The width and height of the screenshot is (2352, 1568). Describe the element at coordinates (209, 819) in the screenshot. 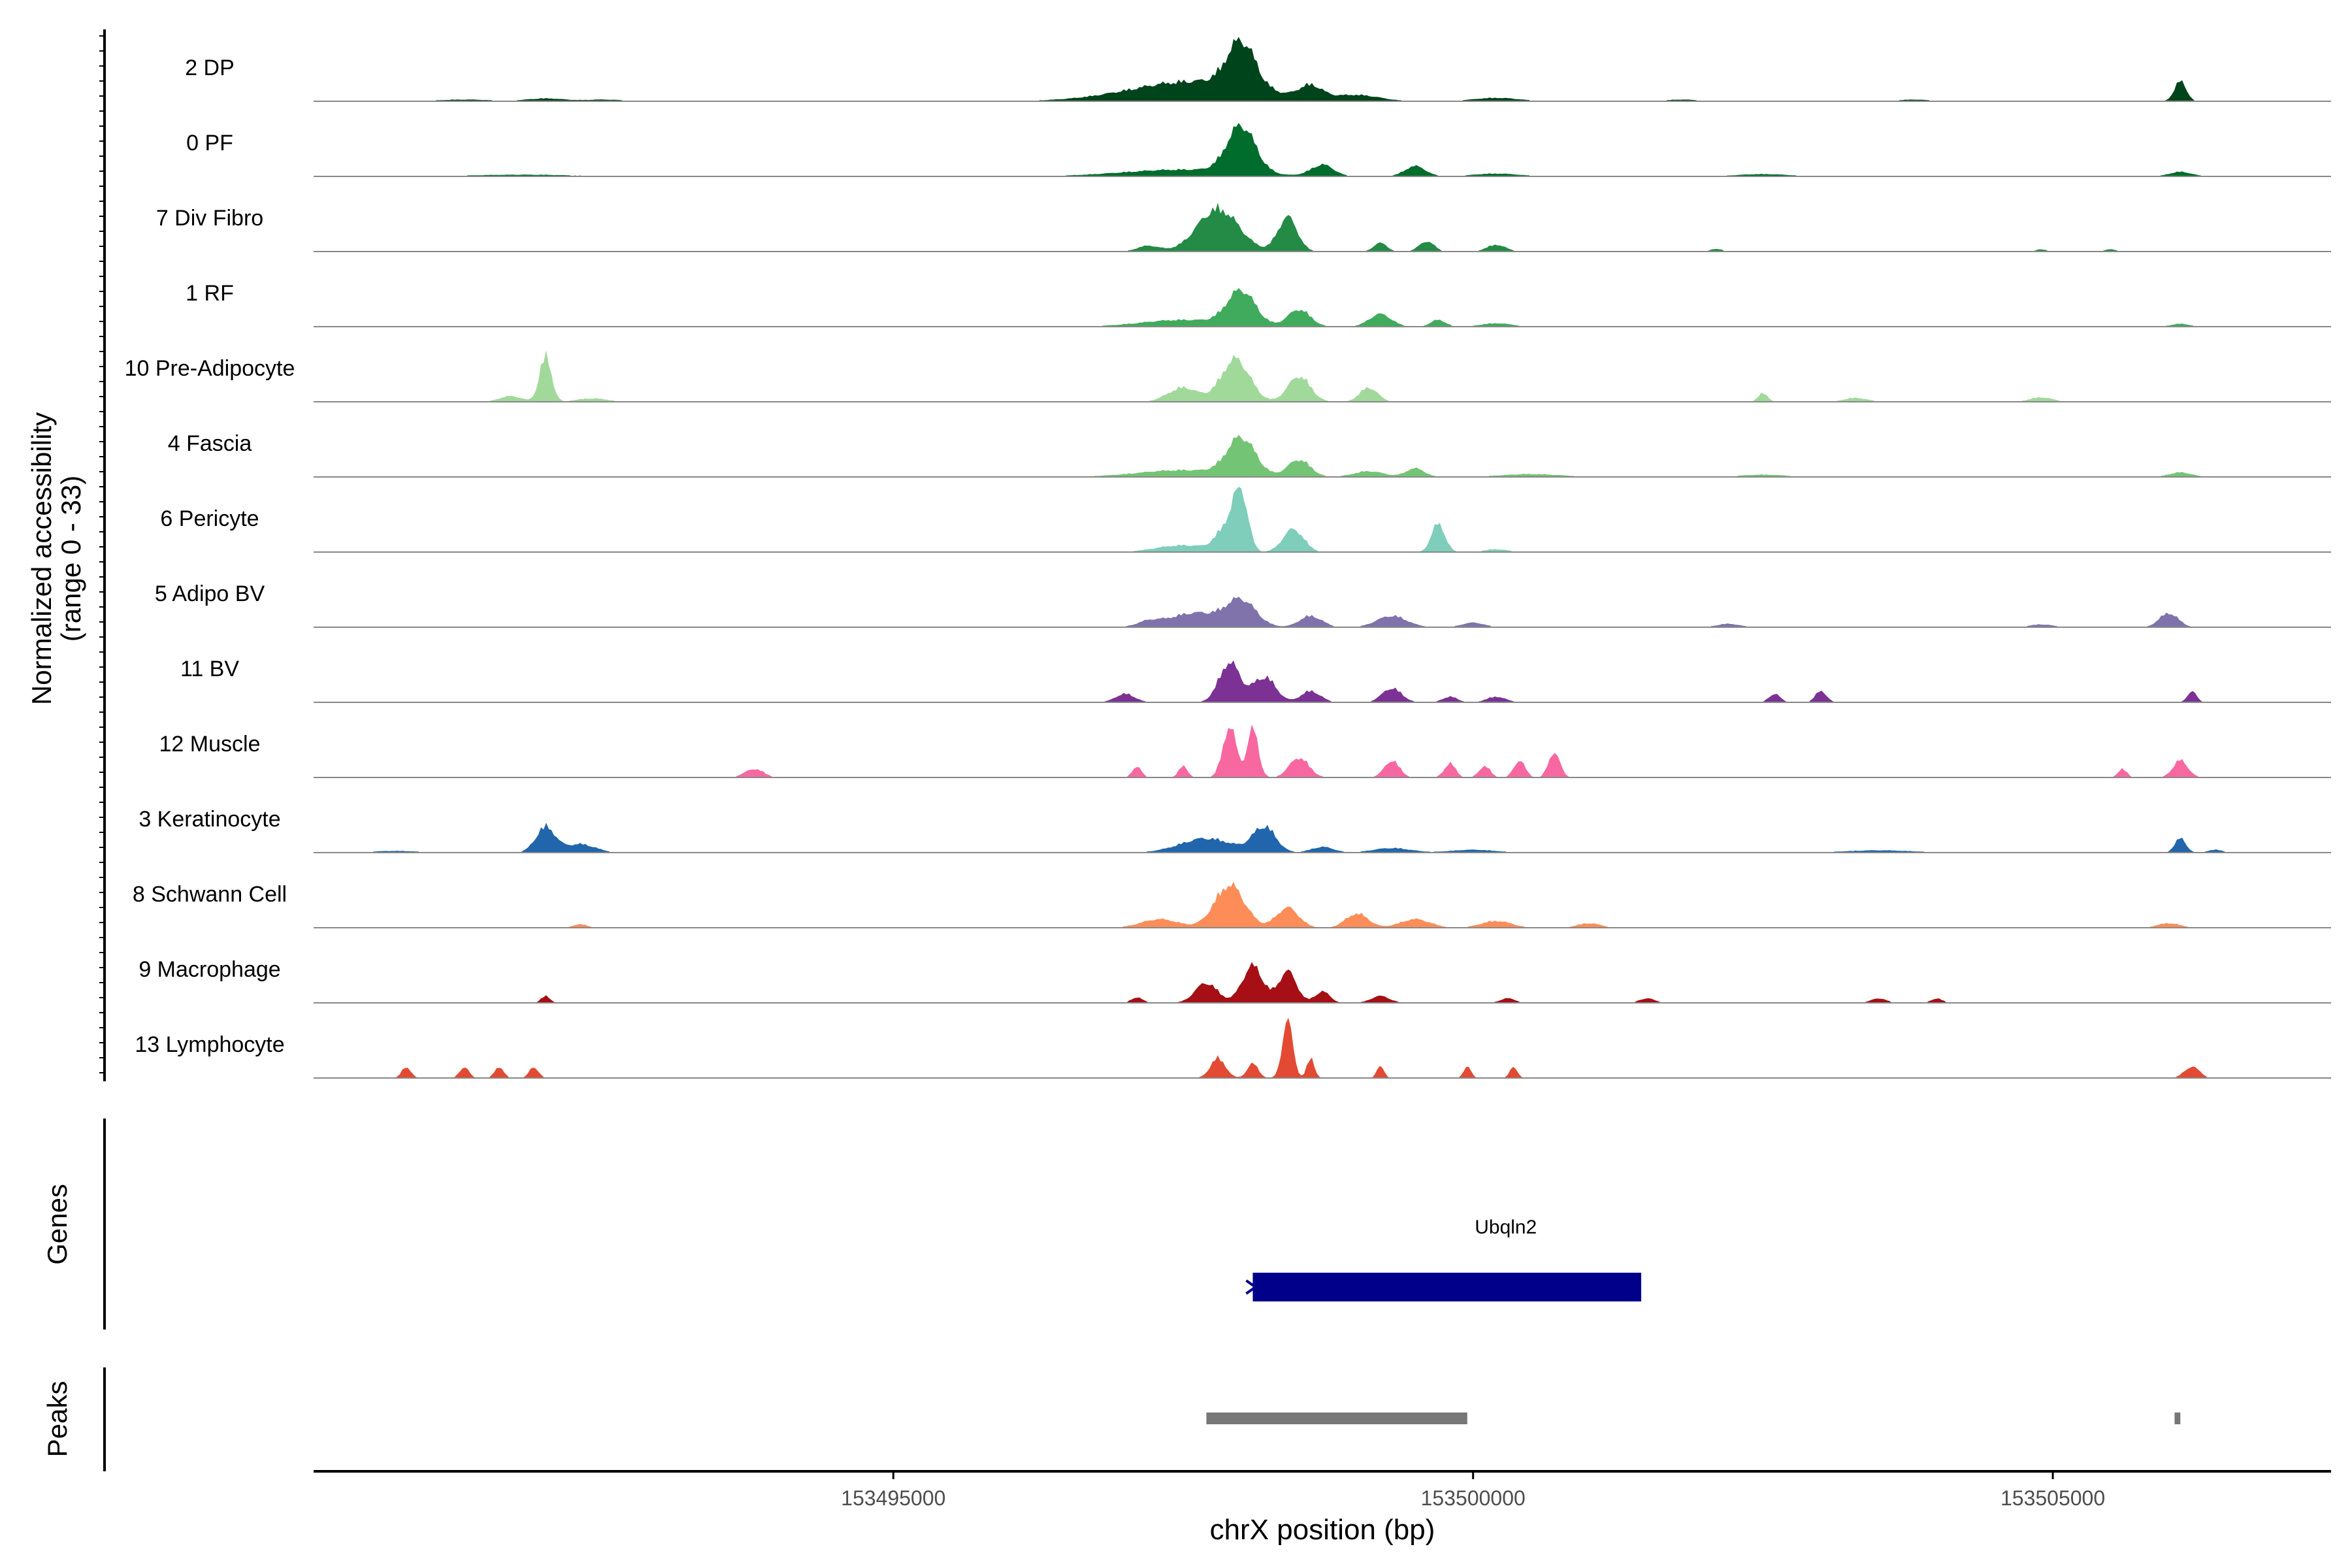

I see `track-label: 3 Keratinocyte` at that location.